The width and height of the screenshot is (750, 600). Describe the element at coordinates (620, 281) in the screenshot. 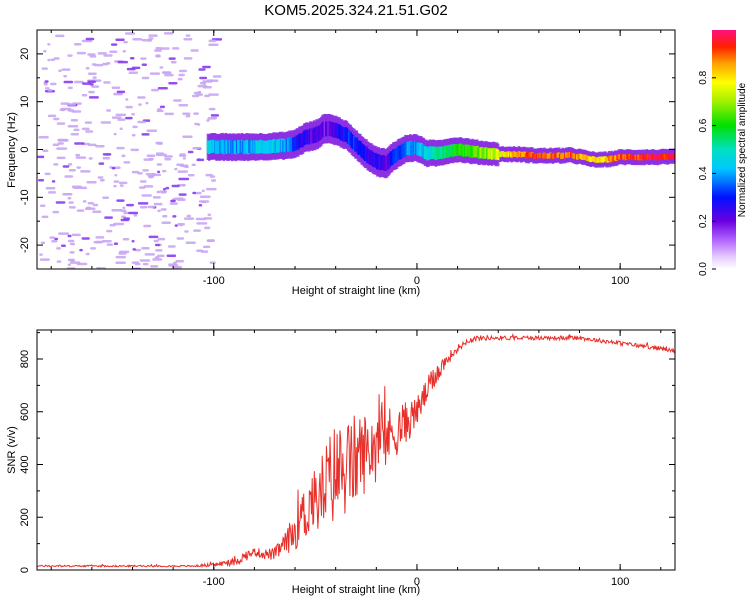

I see `spectrogram-xtick-label: 100` at that location.